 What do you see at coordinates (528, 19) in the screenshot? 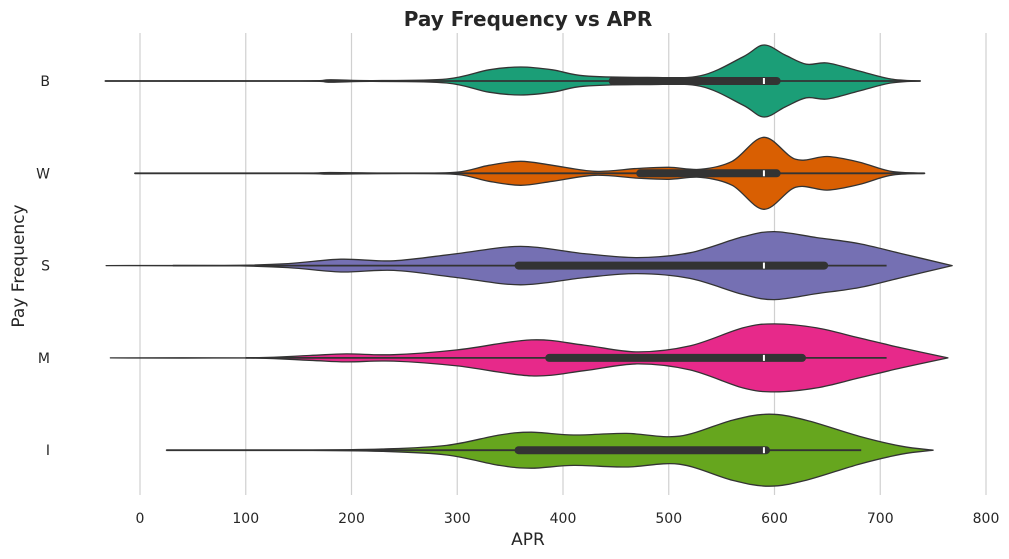
I see `chart-title: Pay Frequency vs APR` at bounding box center [528, 19].